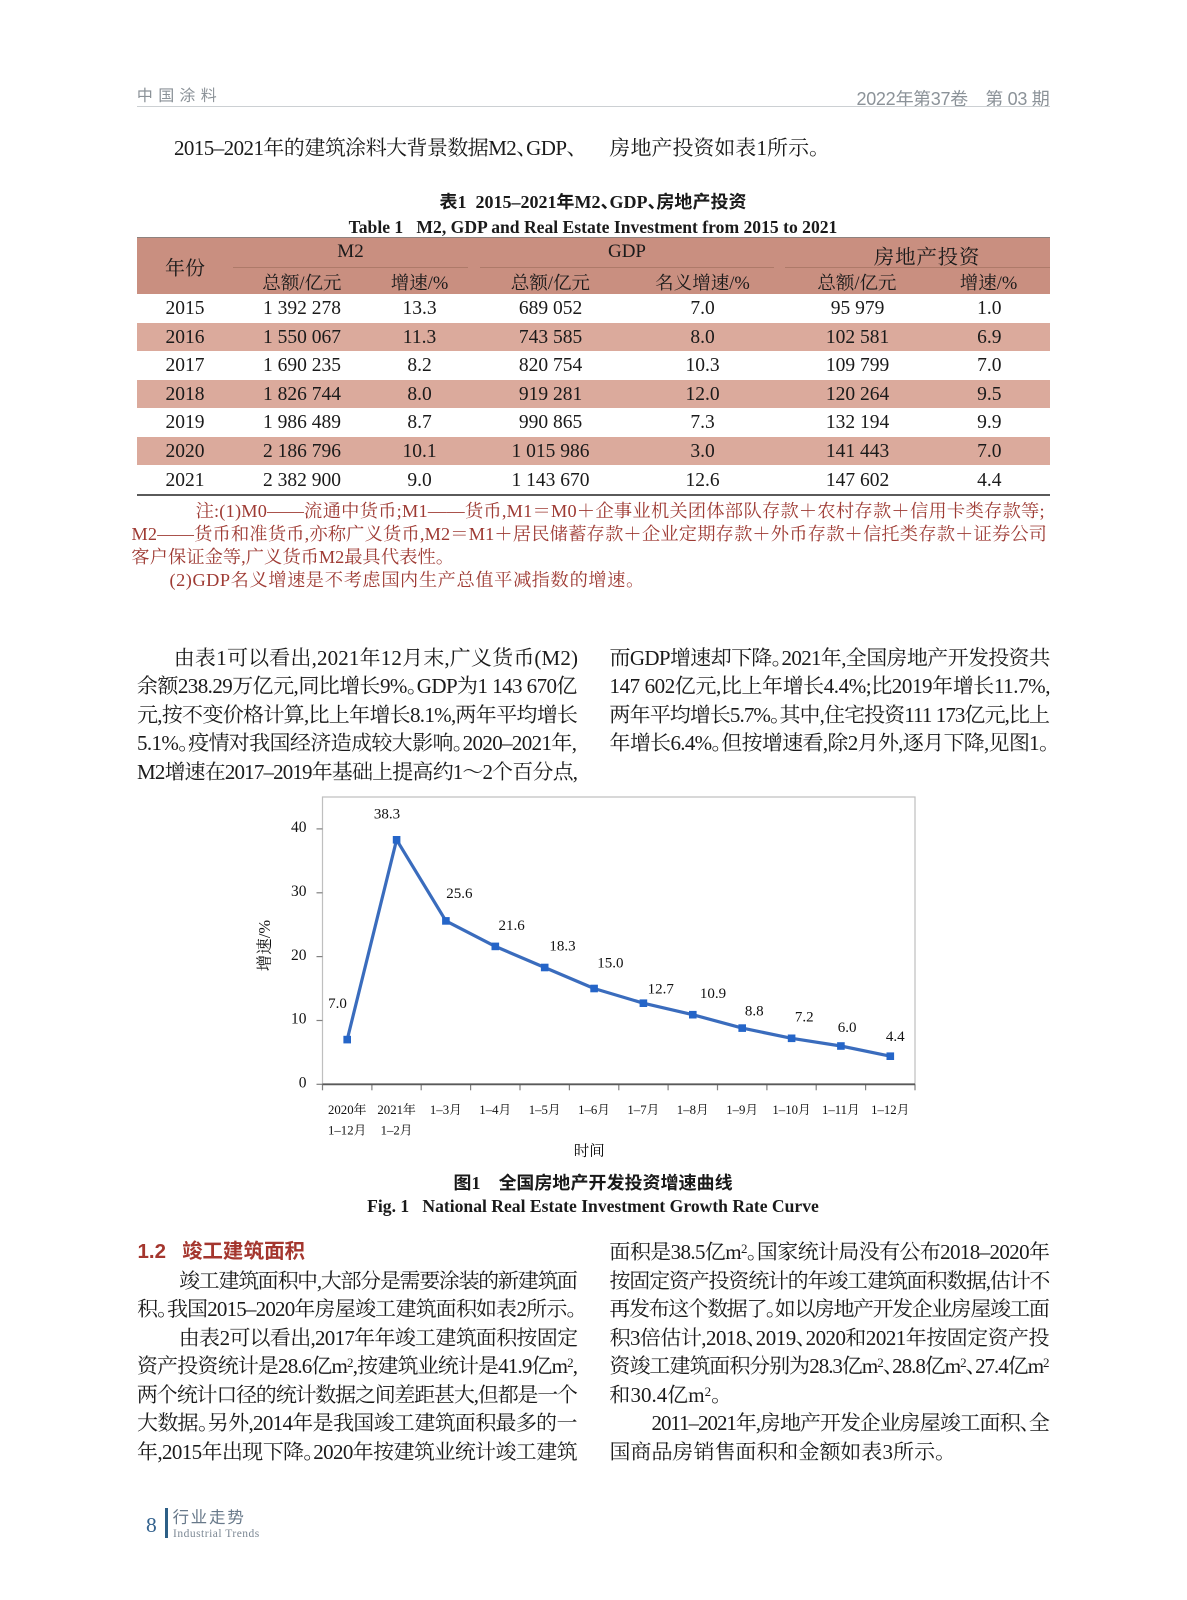 This screenshot has height=1600, width=1187. What do you see at coordinates (299, 955) in the screenshot?
I see `svg-text: 20` at bounding box center [299, 955].